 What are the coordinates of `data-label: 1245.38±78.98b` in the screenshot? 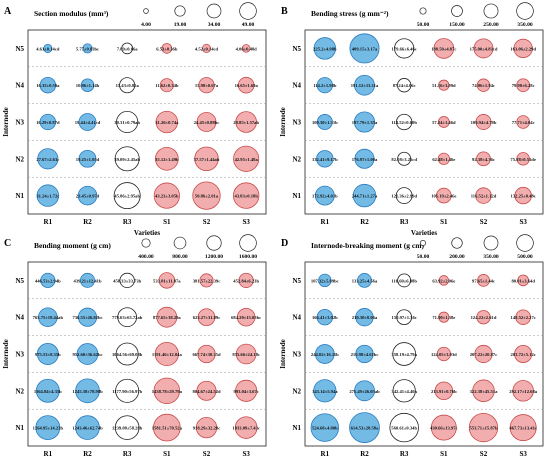 It's located at (87, 391).